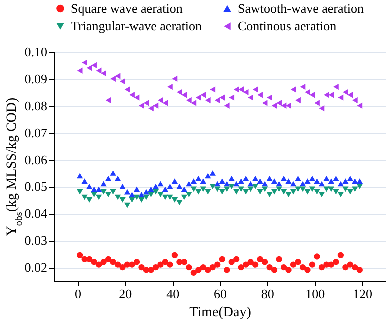 The height and width of the screenshot is (323, 392). What do you see at coordinates (78, 294) in the screenshot?
I see `x-tick-label: 0` at bounding box center [78, 294].